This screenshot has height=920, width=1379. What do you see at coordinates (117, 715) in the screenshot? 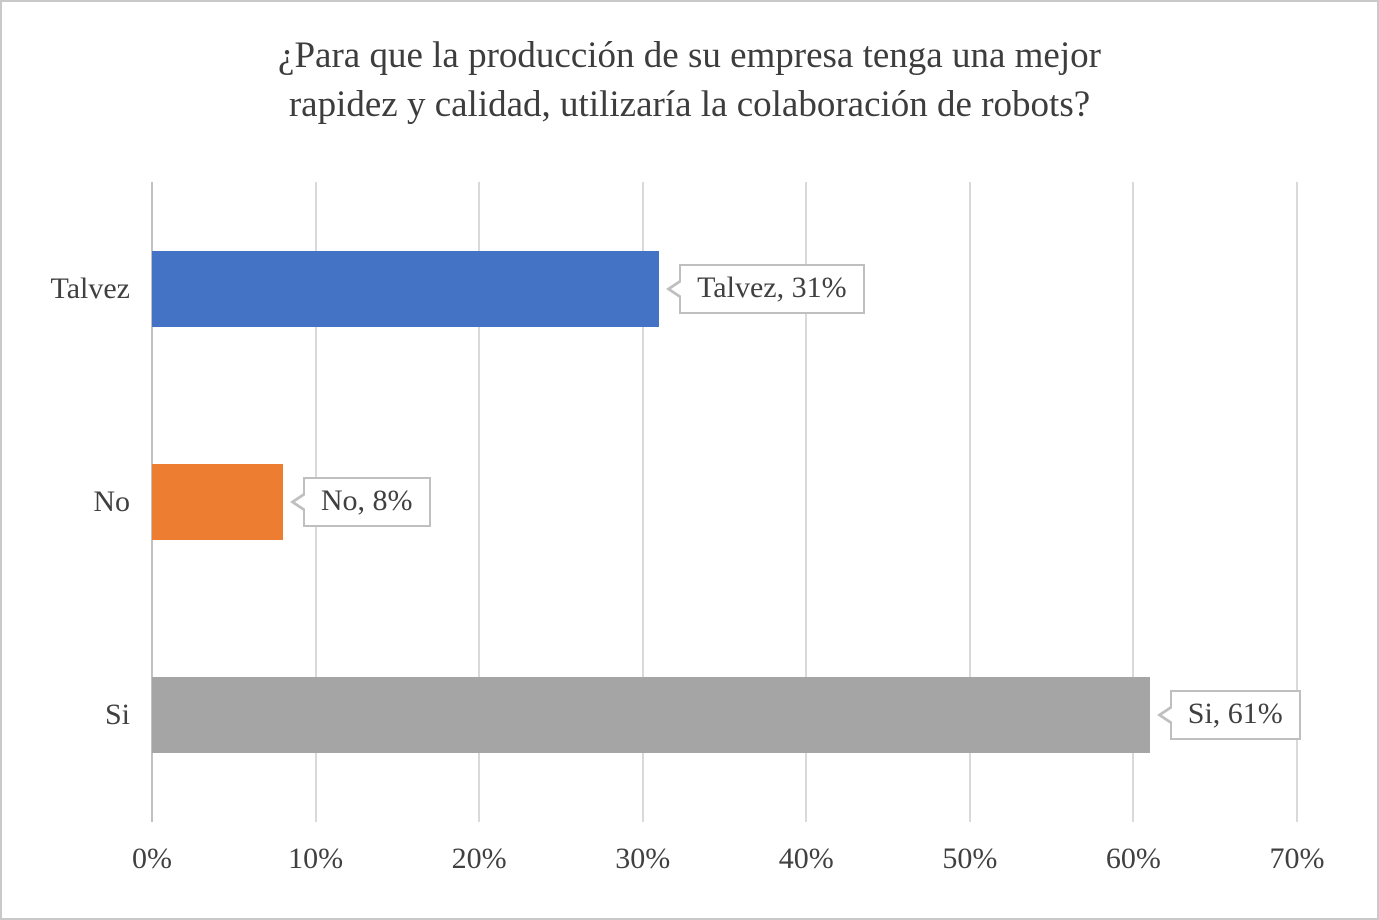
I see `category-label-si: Si` at bounding box center [117, 715].